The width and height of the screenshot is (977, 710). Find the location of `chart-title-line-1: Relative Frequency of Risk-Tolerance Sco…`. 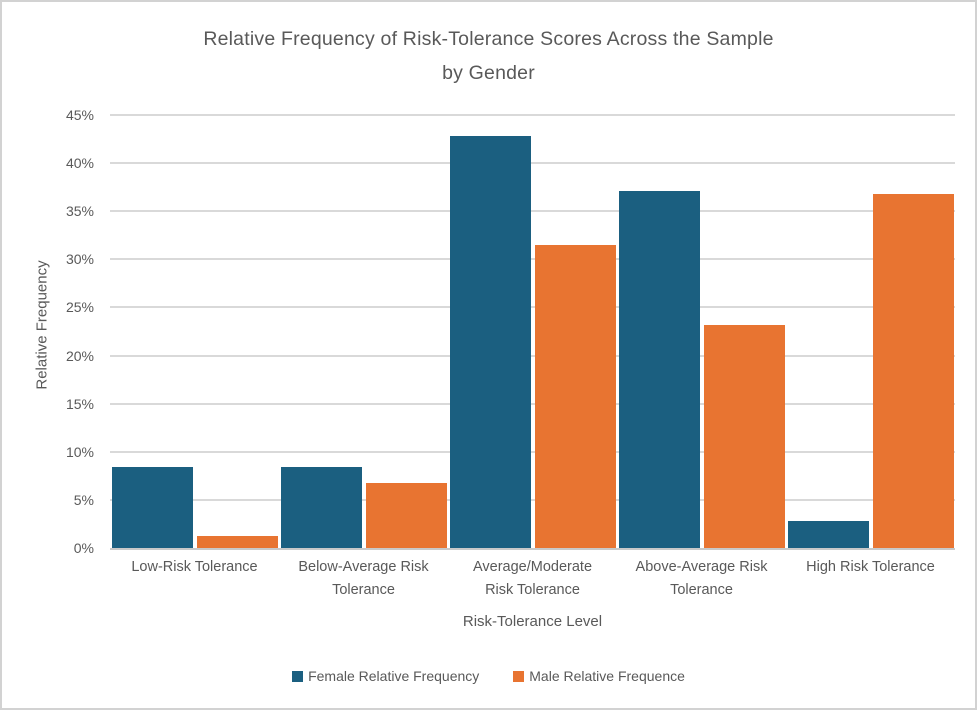

chart-title-line-1: Relative Frequency of Risk-Tolerance Sco… is located at coordinates (488, 39).